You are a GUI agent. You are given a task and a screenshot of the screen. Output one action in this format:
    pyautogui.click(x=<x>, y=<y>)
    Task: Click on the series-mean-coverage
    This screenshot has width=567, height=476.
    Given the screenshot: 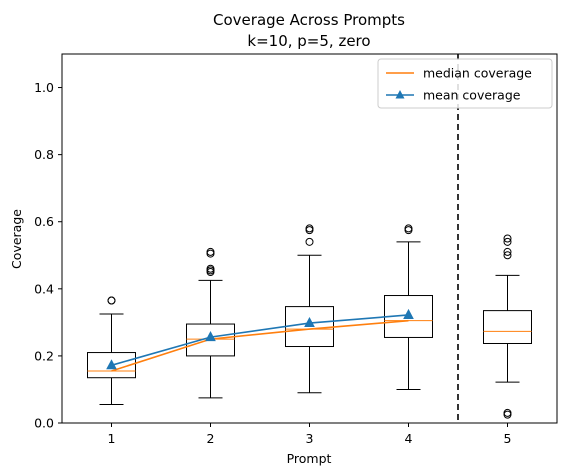 What is the action you would take?
    pyautogui.click(x=260, y=339)
    